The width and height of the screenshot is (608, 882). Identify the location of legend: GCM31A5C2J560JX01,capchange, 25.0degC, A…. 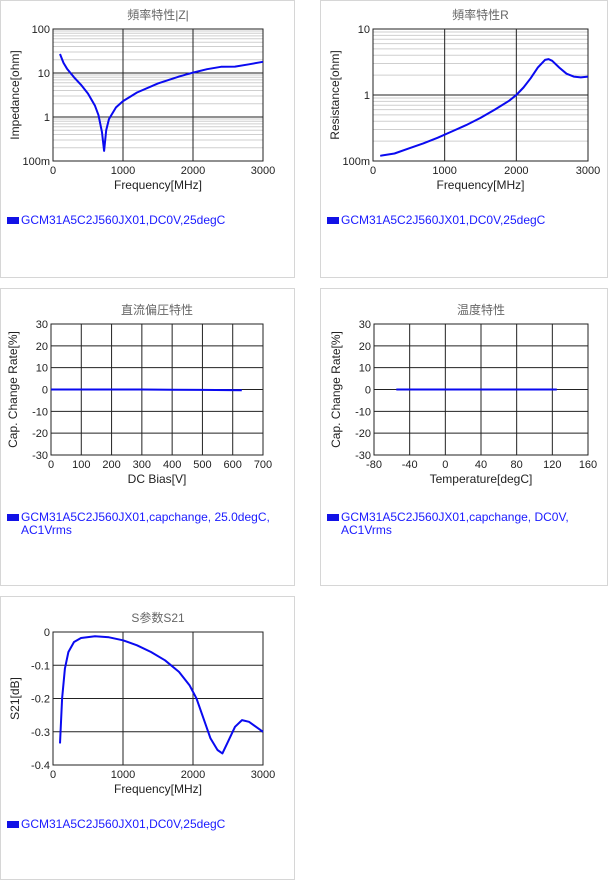
(147, 524).